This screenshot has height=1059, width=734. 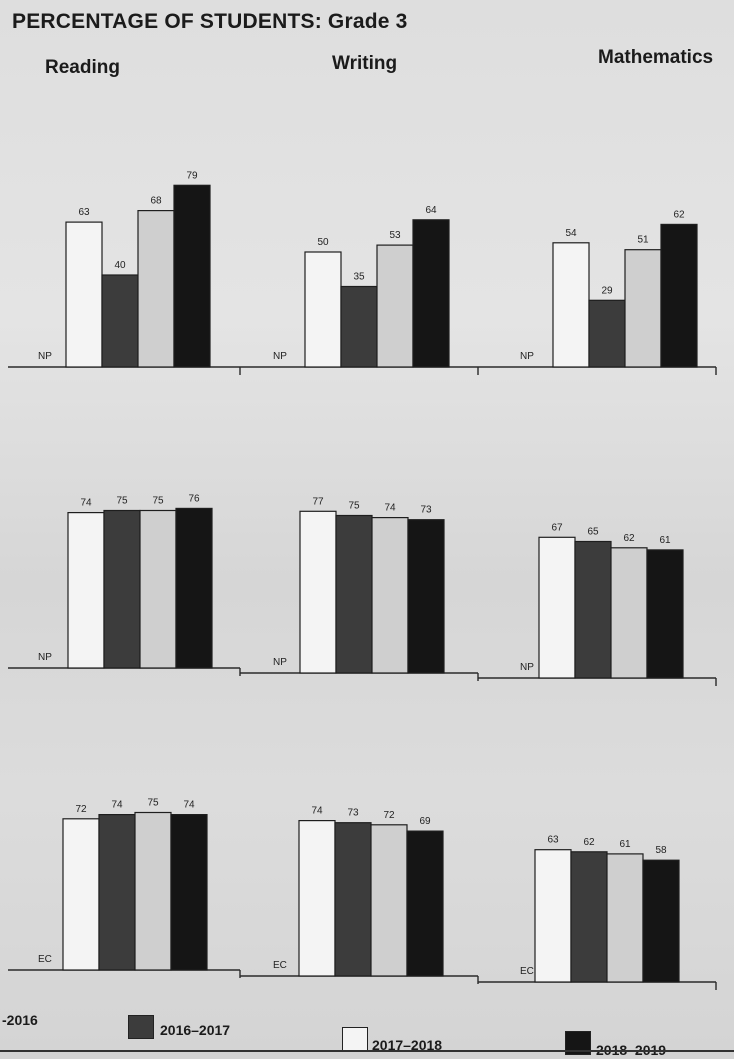 What do you see at coordinates (557, 527) in the screenshot?
I see `data-label-mathematics-row2-2015-2016: 67` at bounding box center [557, 527].